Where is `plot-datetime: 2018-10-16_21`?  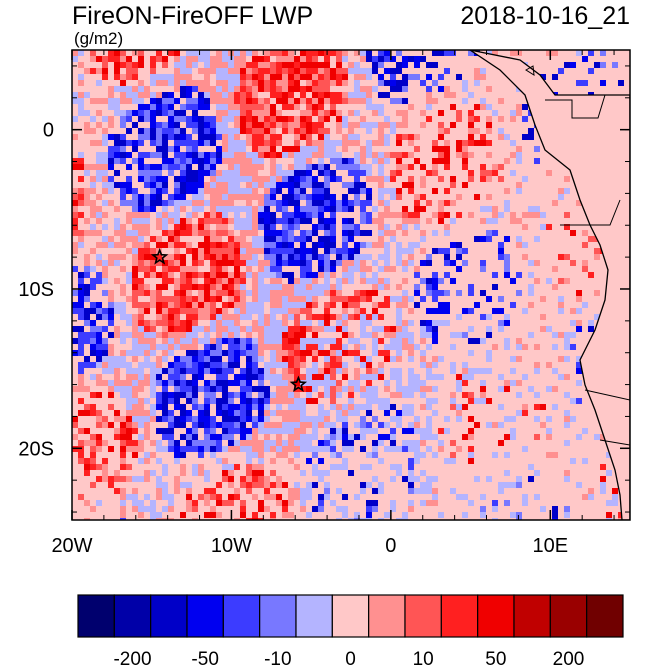 plot-datetime: 2018-10-16_21 is located at coordinates (545, 16).